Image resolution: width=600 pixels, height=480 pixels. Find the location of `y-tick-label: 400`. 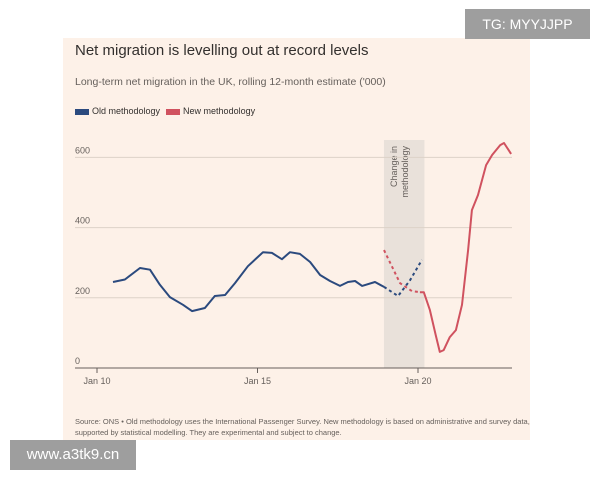

y-tick-label: 400 is located at coordinates (82, 221).